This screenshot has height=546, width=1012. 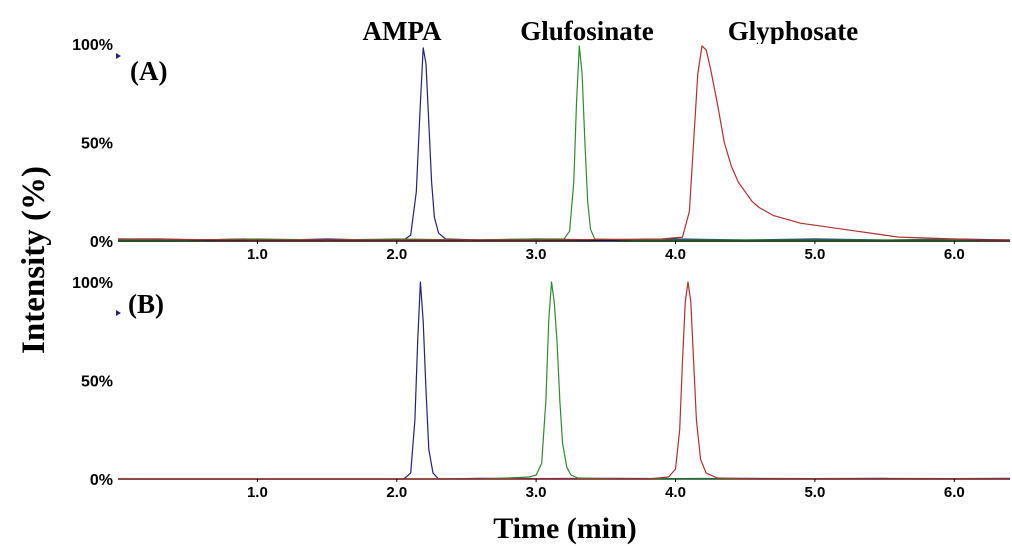 I want to click on panel-a-x-tick-label: 3.0, so click(x=536, y=254).